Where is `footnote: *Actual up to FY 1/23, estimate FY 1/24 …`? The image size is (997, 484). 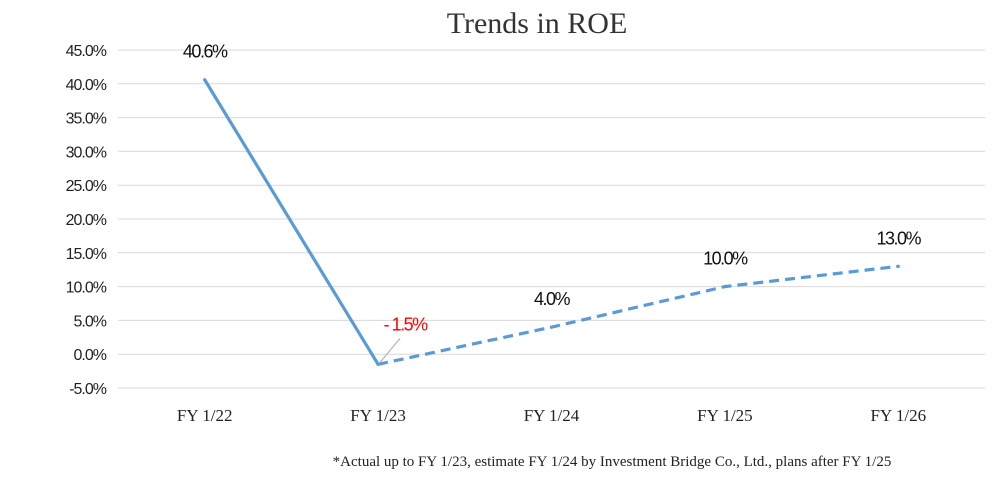
footnote: *Actual up to FY 1/23, estimate FY 1/24 … is located at coordinates (612, 462).